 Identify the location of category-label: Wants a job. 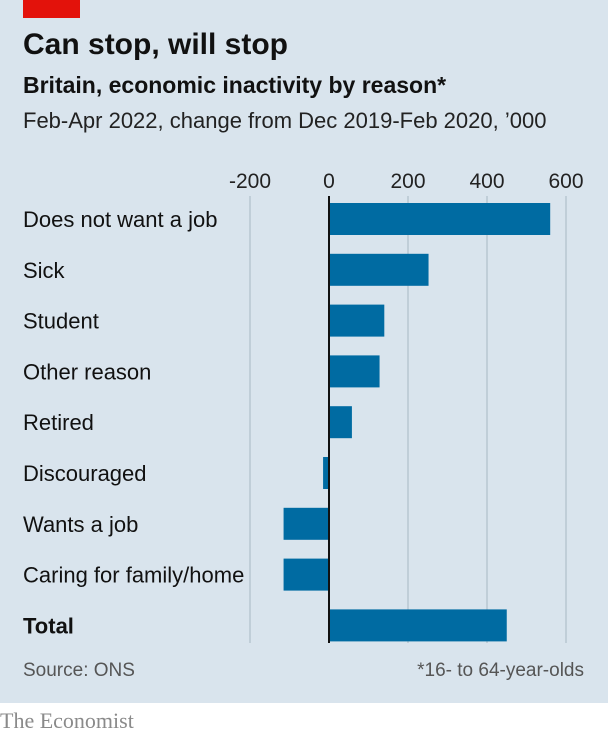
(80, 524).